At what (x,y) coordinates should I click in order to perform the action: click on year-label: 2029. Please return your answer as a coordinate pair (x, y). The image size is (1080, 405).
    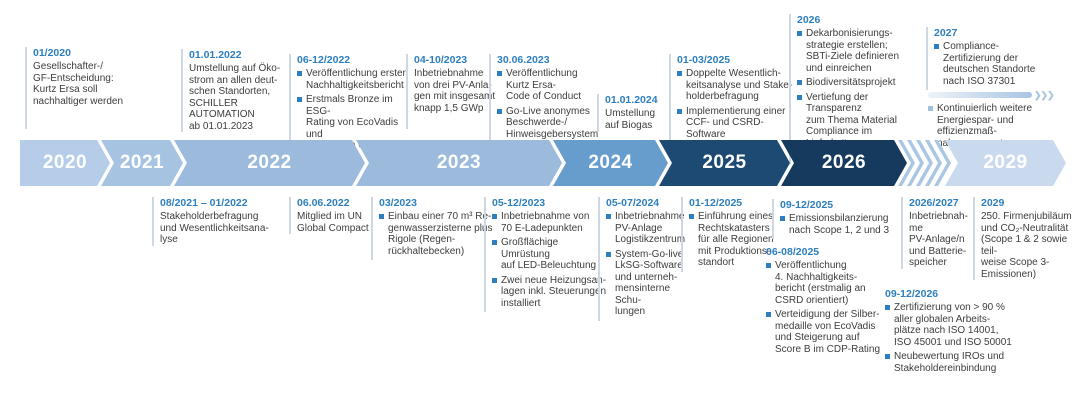
    Looking at the image, I should click on (1005, 162).